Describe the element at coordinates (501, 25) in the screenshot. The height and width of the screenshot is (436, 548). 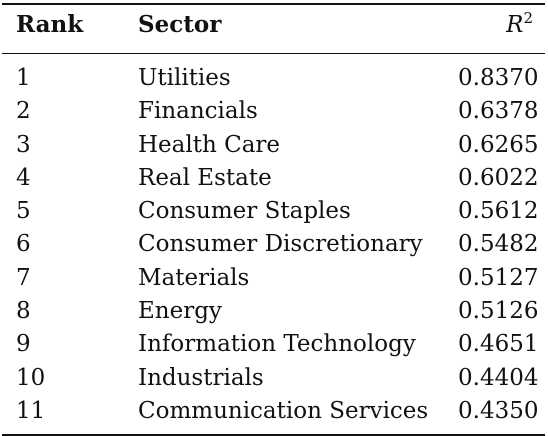
I see `header-r2: R2` at that location.